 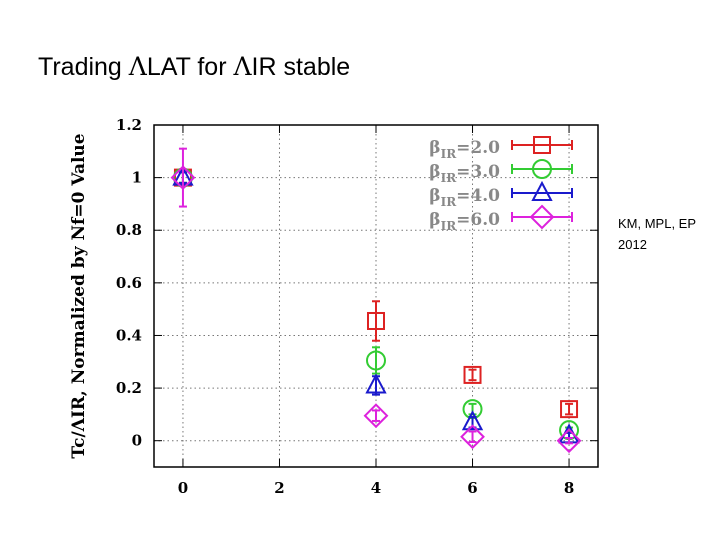 What do you see at coordinates (464, 149) in the screenshot?
I see `legend-label: βIR=2.0` at bounding box center [464, 149].